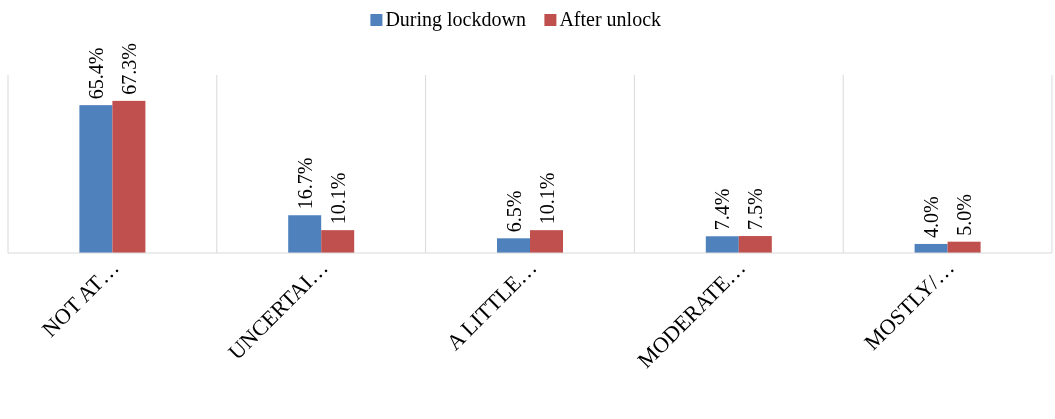  What do you see at coordinates (513, 211) in the screenshot?
I see `data-label: 6.5%` at bounding box center [513, 211].